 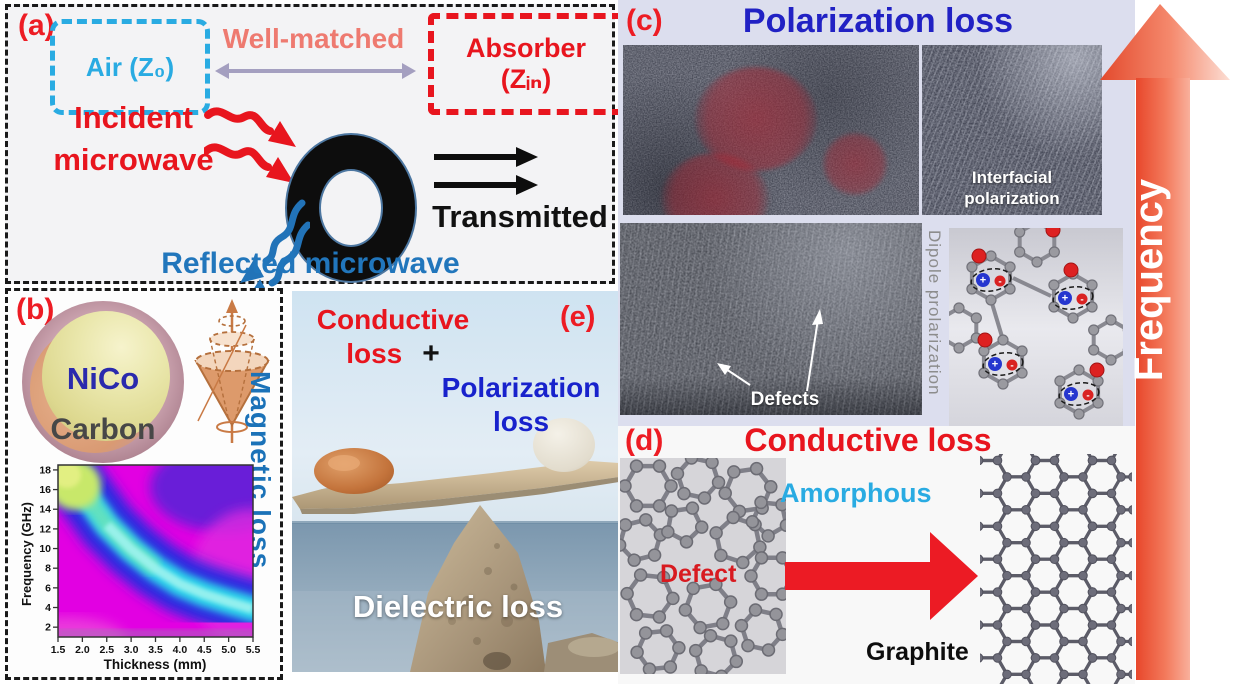 I want to click on nico-core-label: NiCo, so click(x=103, y=378).